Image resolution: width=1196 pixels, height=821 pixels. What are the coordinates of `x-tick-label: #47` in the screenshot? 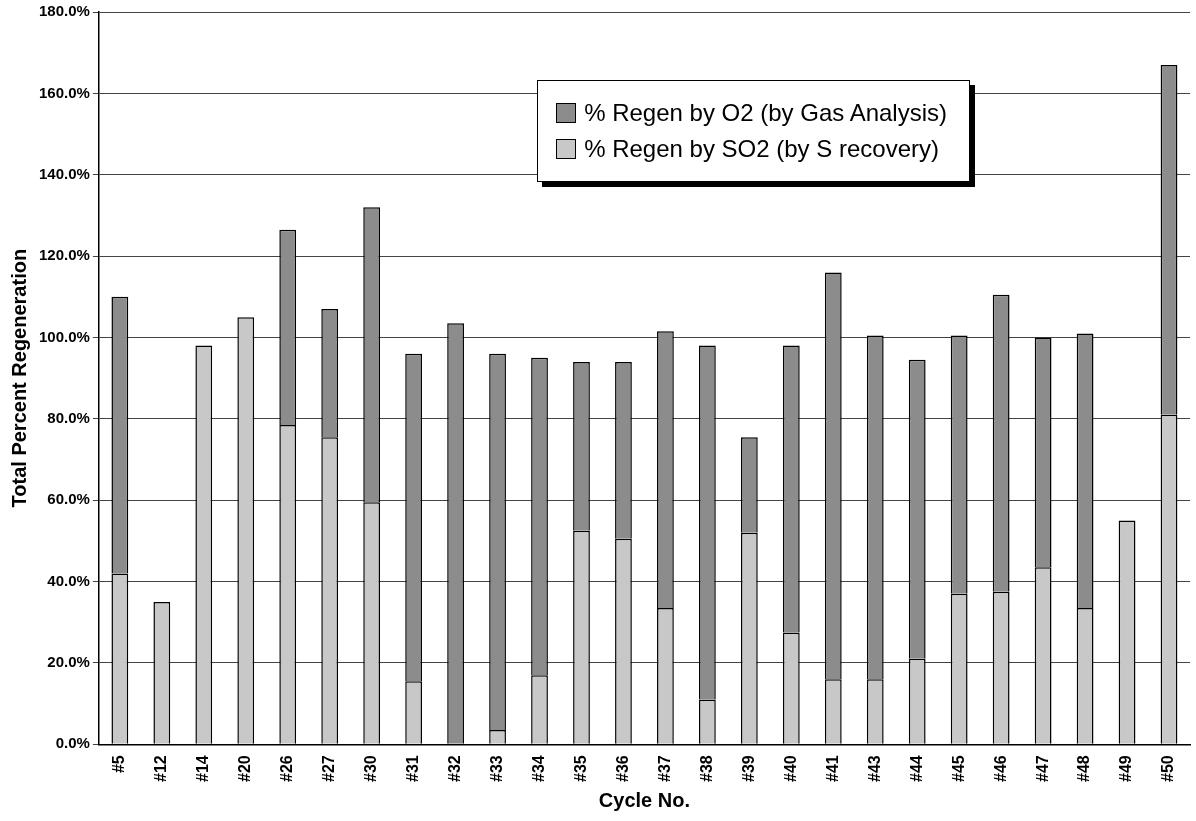 It's located at (1042, 769).